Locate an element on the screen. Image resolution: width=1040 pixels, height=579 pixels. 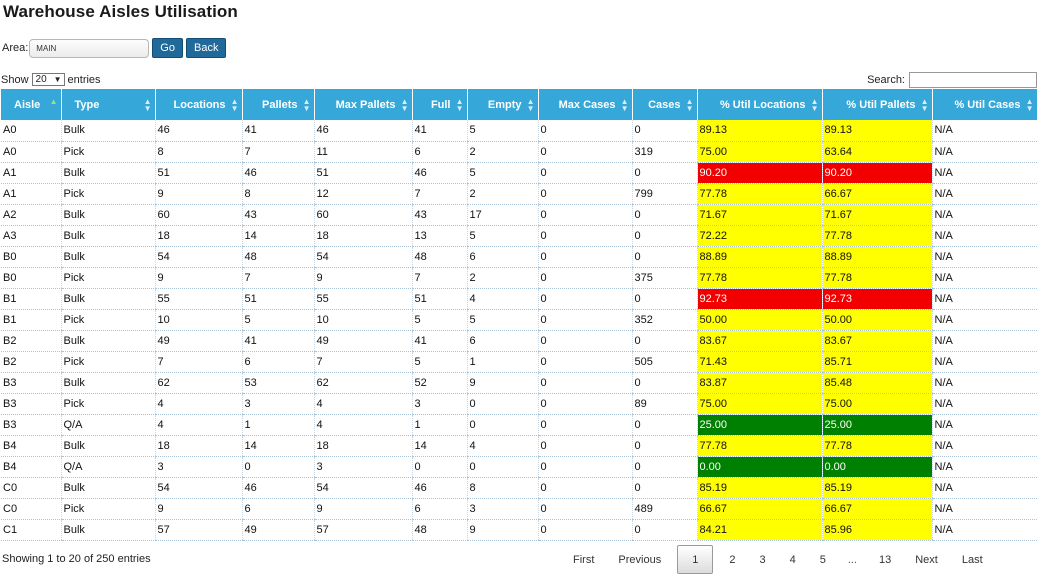
show-label: Show is located at coordinates (15, 79).